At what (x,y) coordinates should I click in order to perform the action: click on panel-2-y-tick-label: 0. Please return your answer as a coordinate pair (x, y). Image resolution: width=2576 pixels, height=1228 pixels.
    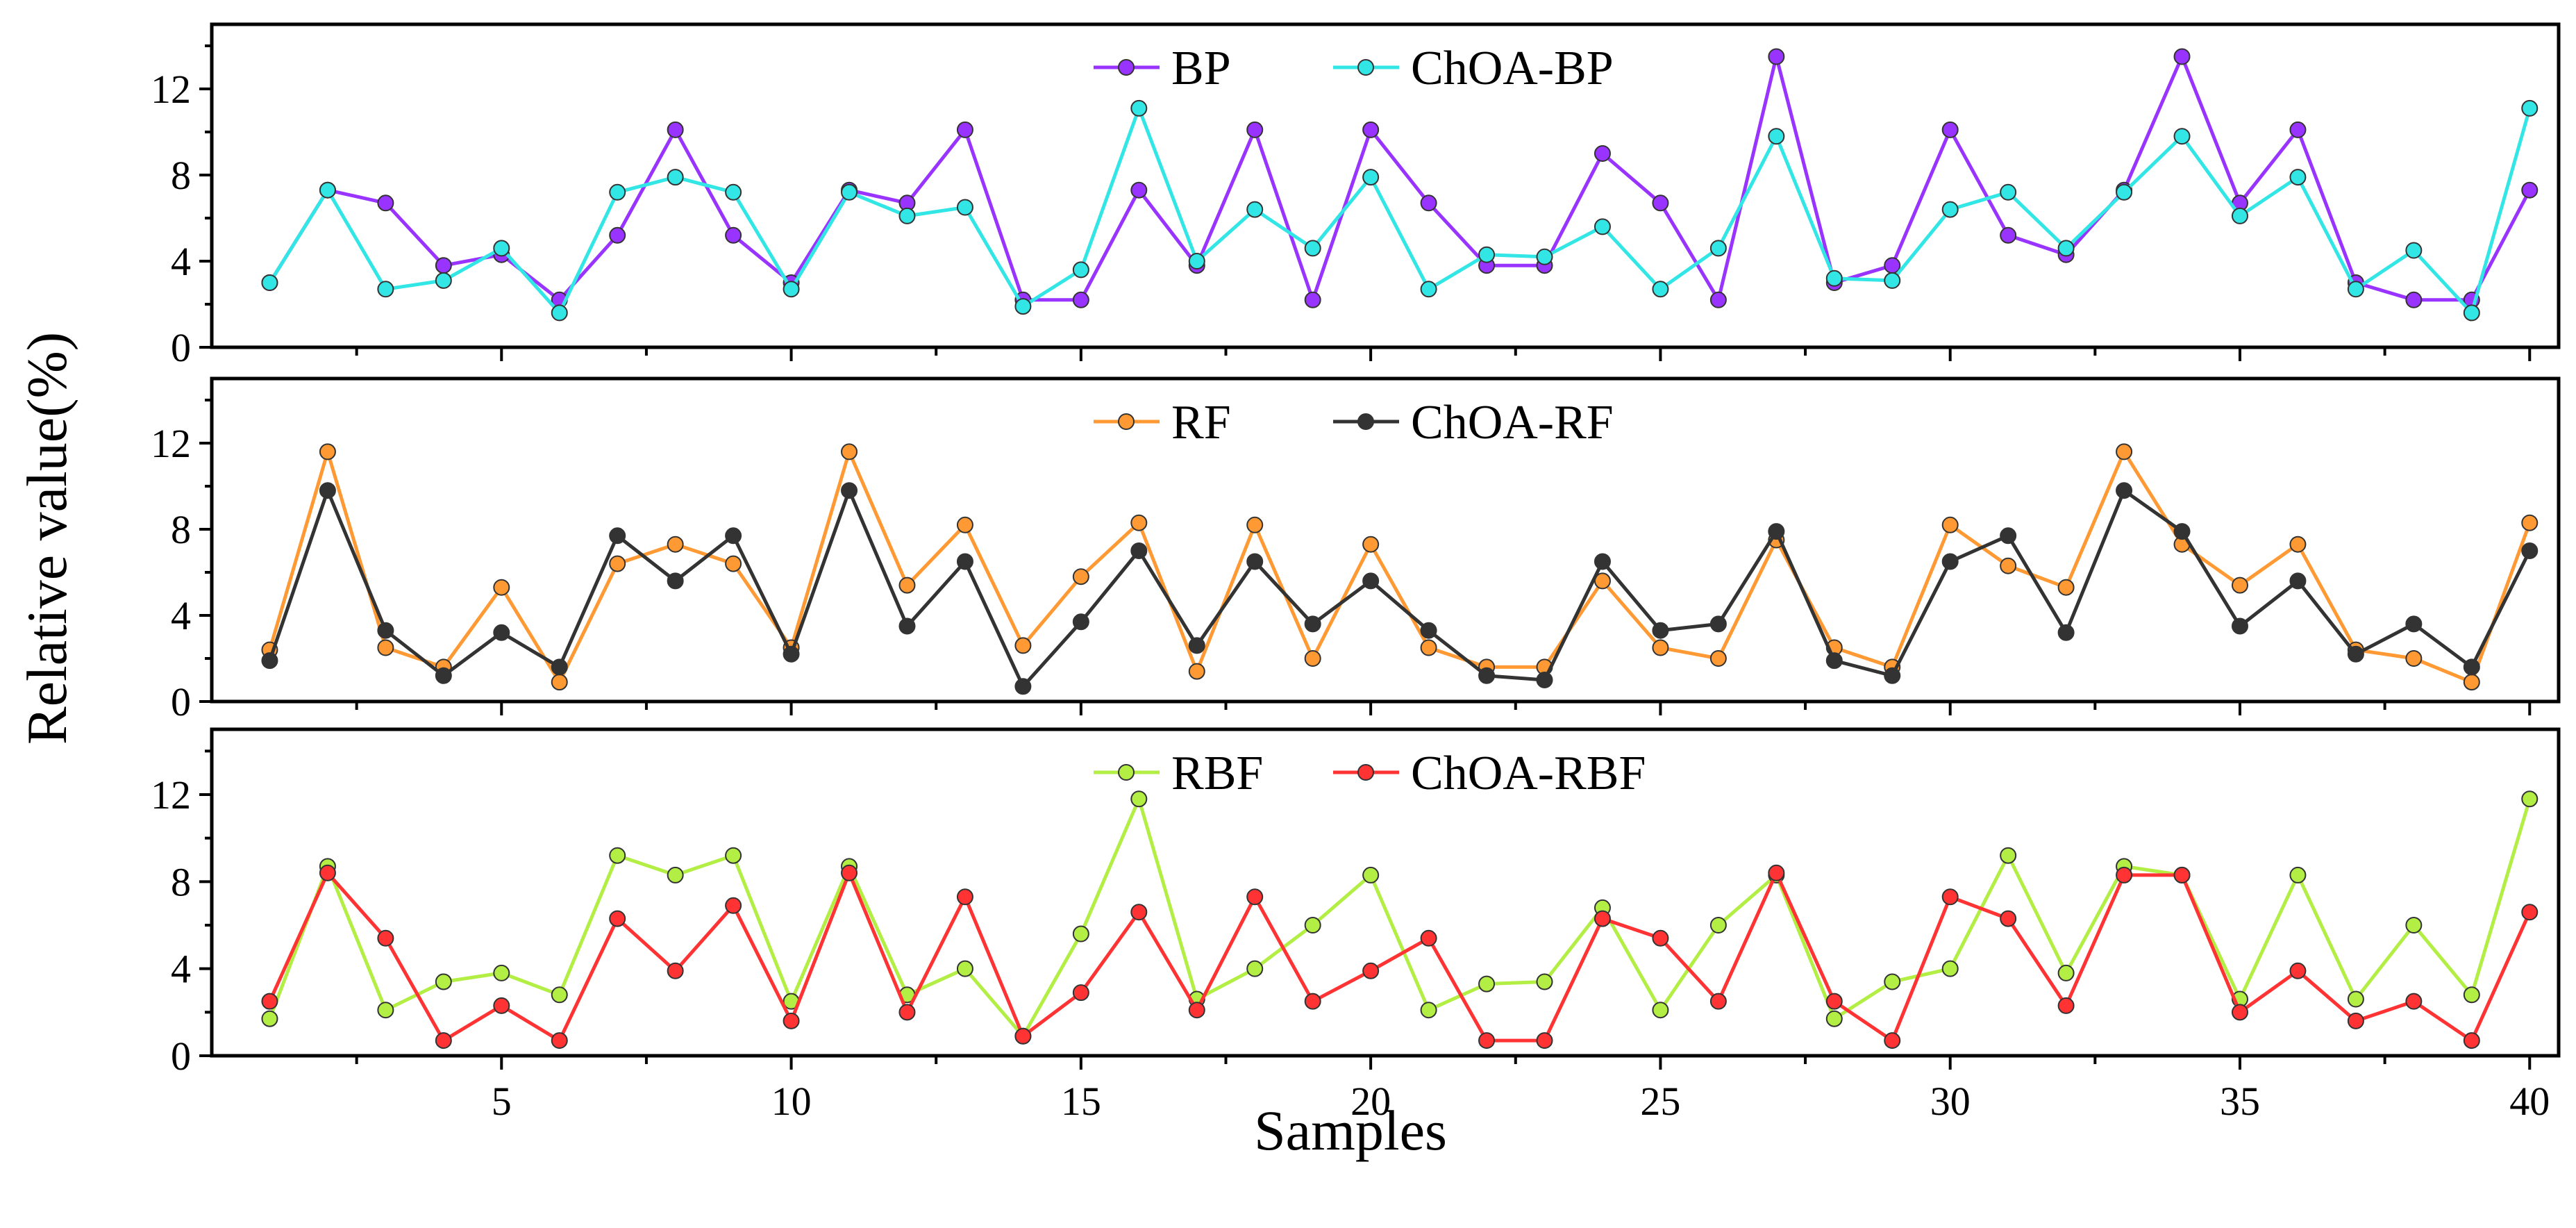
    Looking at the image, I should click on (181, 701).